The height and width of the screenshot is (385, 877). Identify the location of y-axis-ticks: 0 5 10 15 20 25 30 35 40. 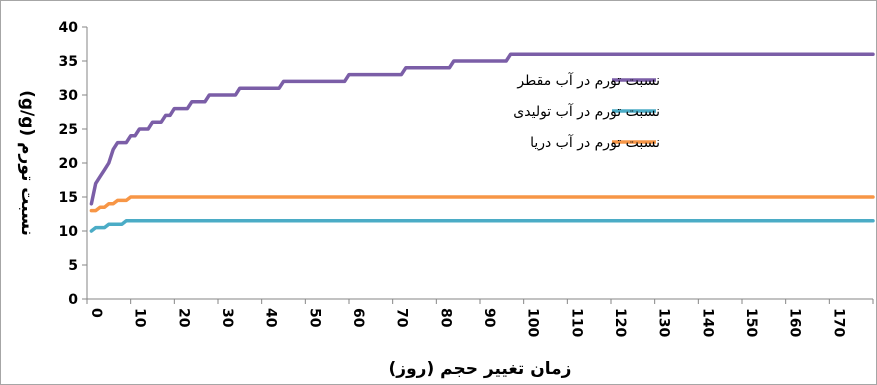
(73, 164).